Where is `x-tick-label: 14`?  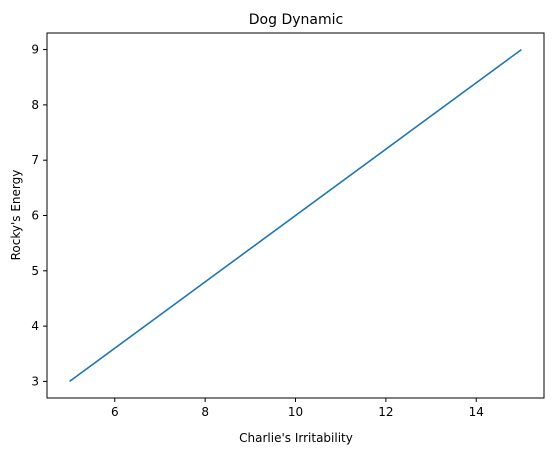
x-tick-label: 14 is located at coordinates (476, 412).